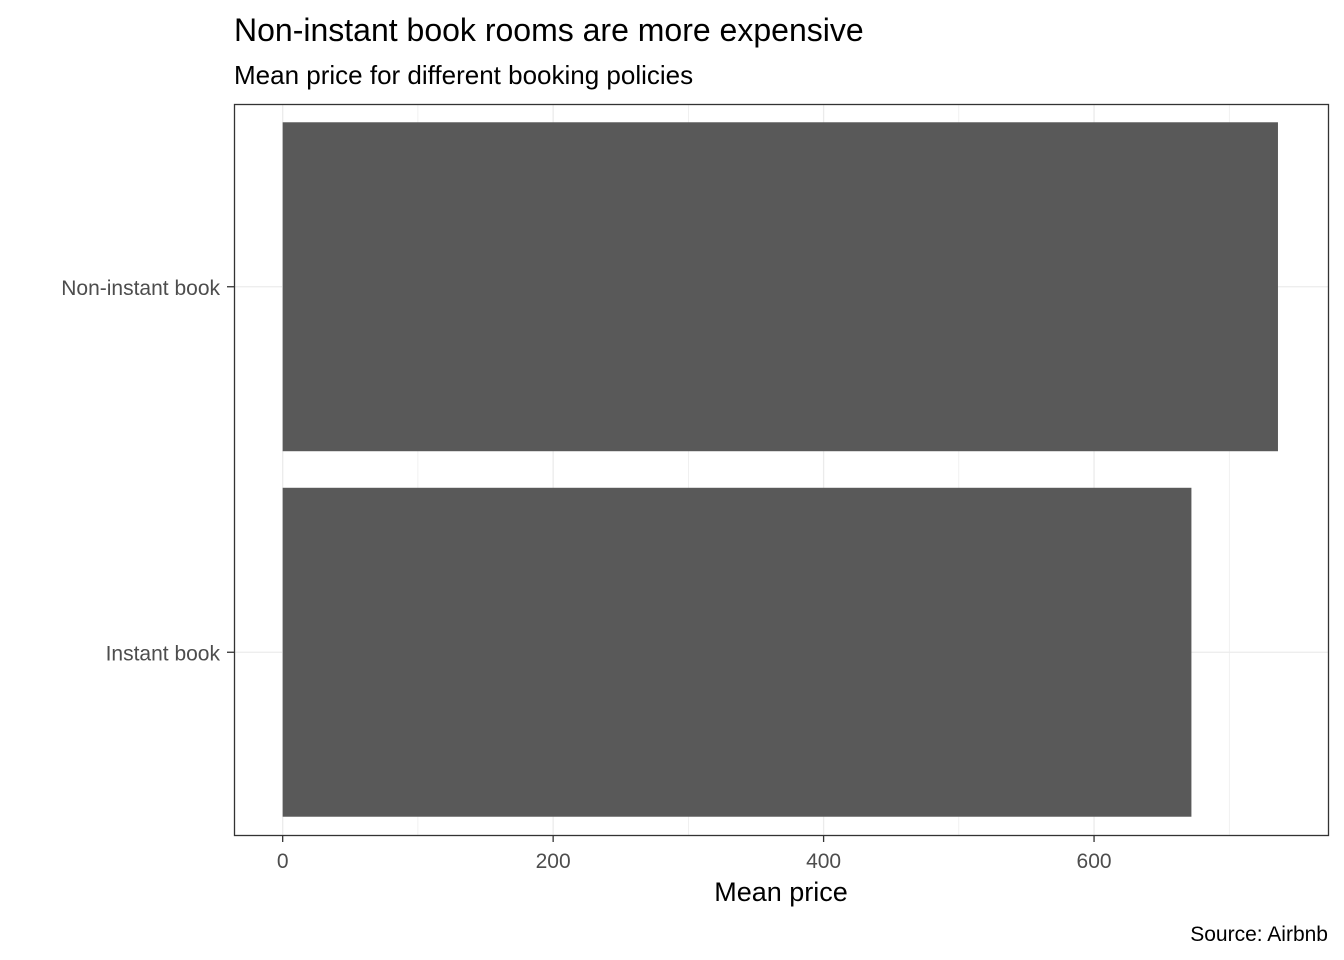 The height and width of the screenshot is (960, 1344). What do you see at coordinates (283, 861) in the screenshot?
I see `x-tick-label: 0` at bounding box center [283, 861].